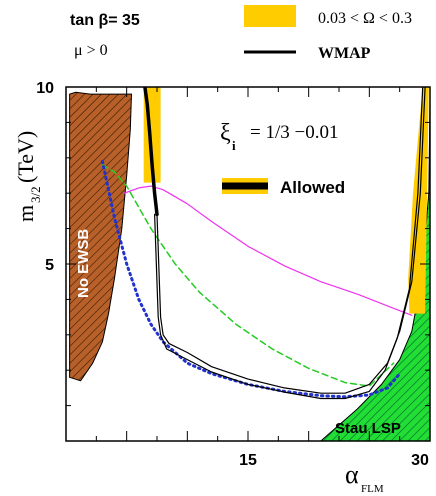 This screenshot has width=436, height=496. Describe the element at coordinates (151, 152) in the screenshot. I see `series-wmap-left` at that location.